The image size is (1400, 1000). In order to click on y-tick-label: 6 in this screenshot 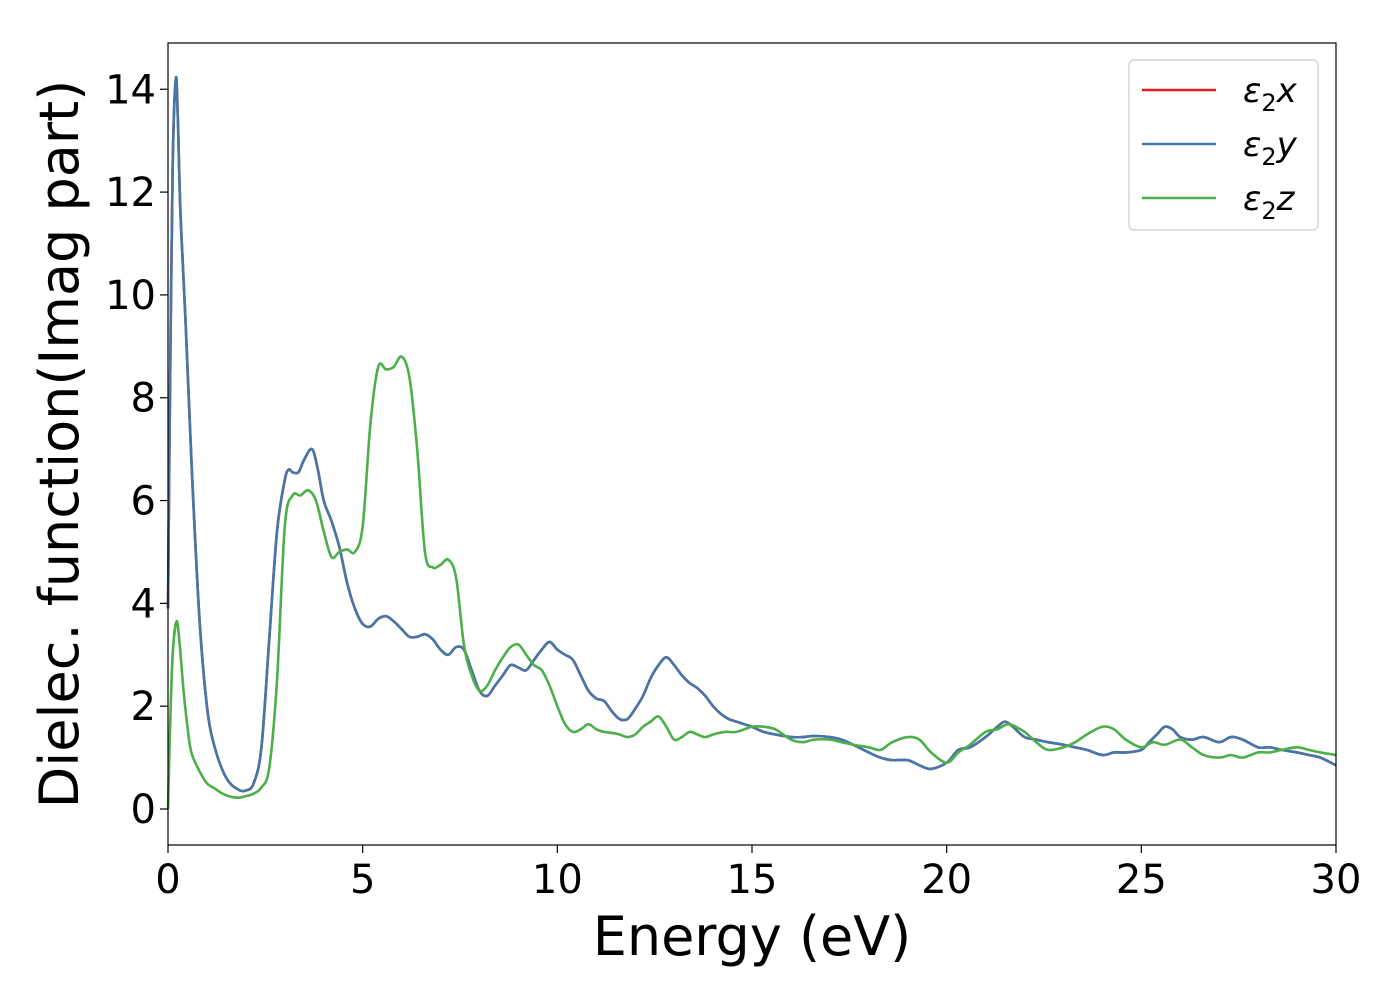, I will do `click(143, 502)`.